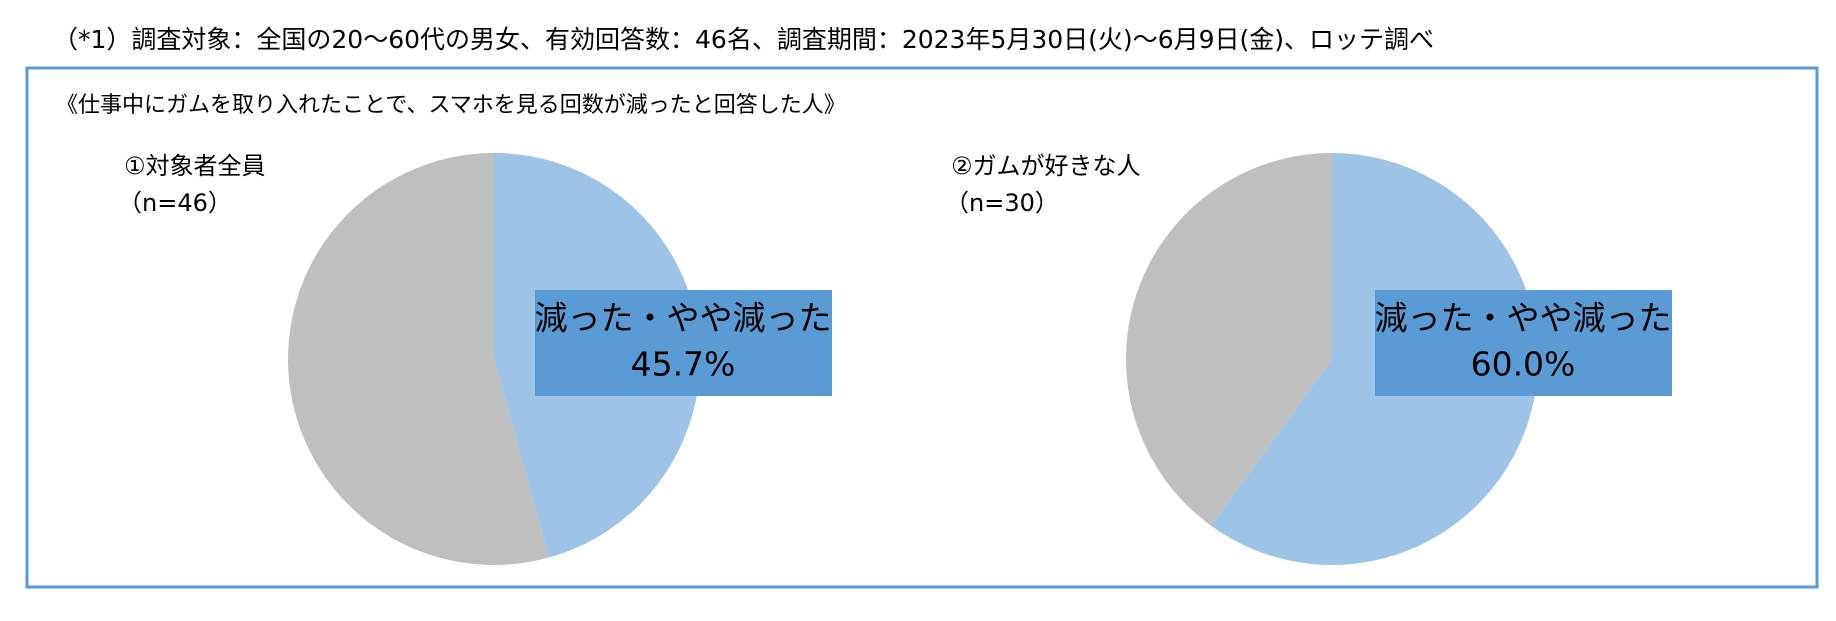 This screenshot has width=1836, height=621. I want to click on heading: 《仕事中にガムを取り入れたことで、スマホを見る回数が減ったと回答した人》, so click(451, 105).